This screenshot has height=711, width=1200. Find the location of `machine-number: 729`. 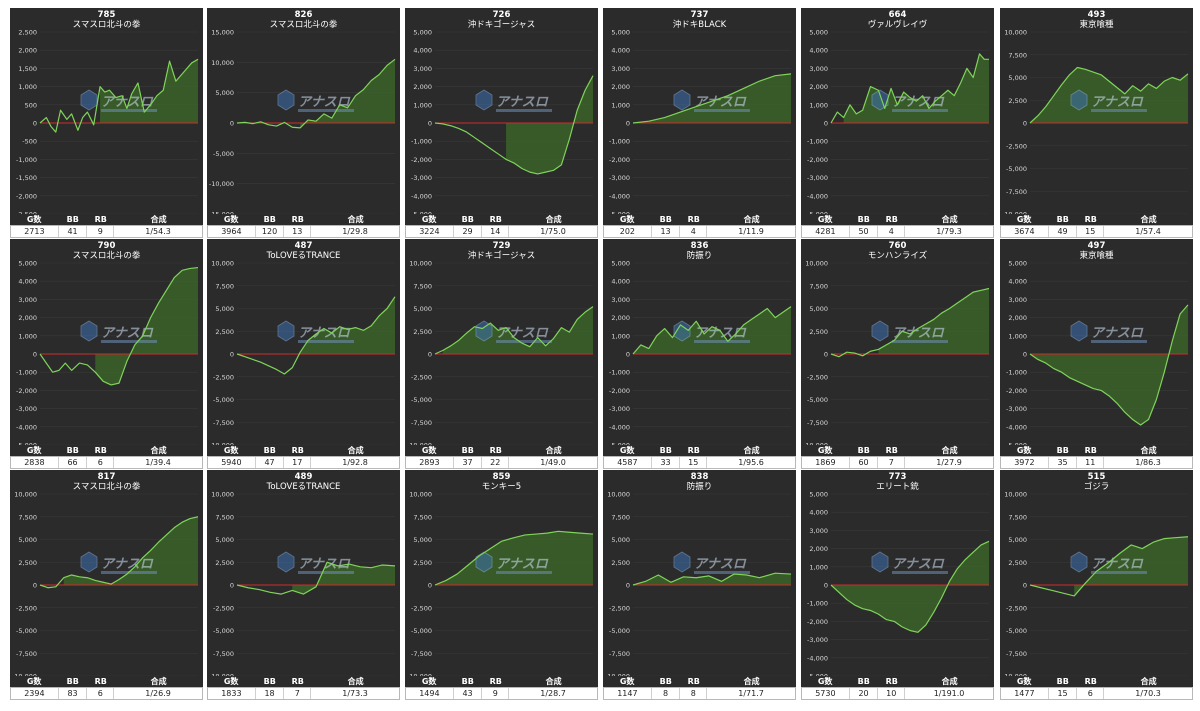

machine-number: 729 is located at coordinates (501, 246).